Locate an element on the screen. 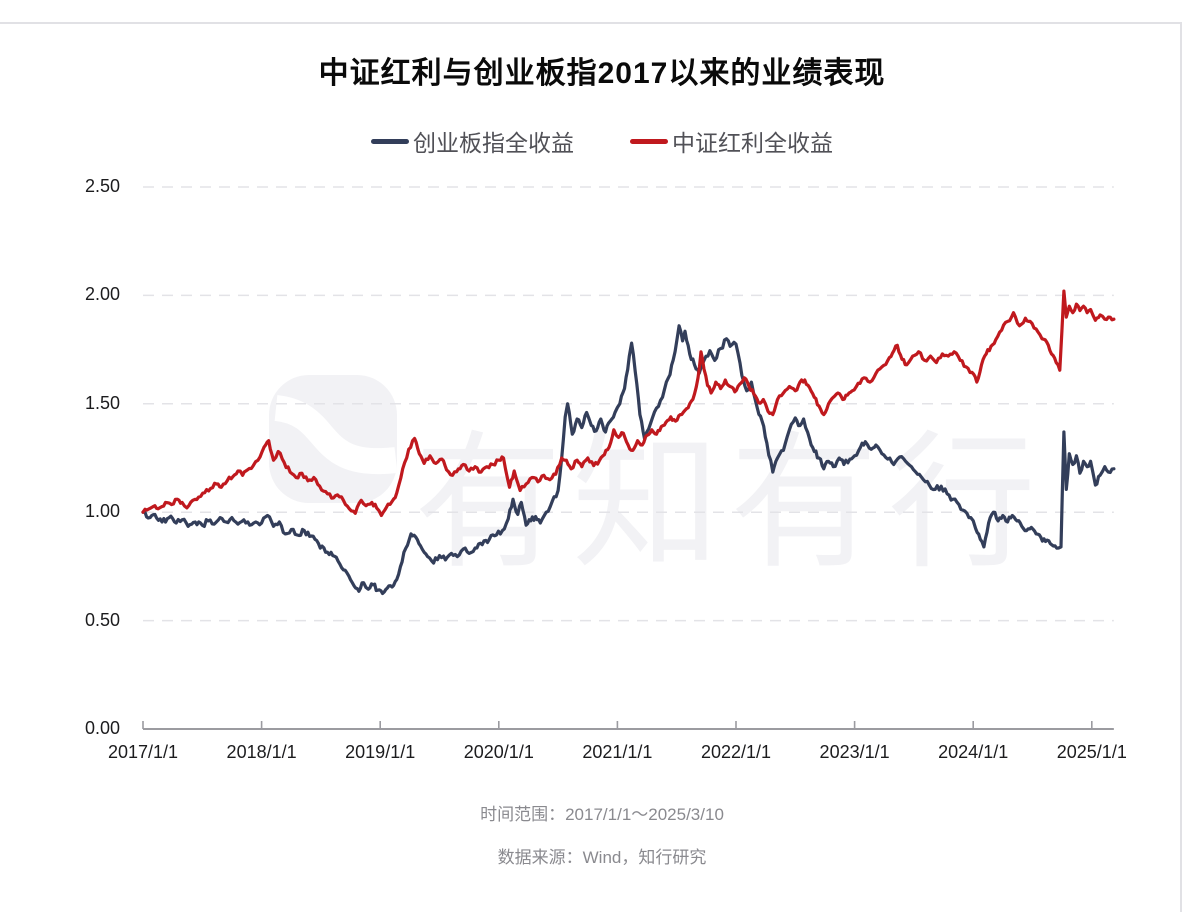 Image resolution: width=1204 pixels, height=912 pixels. x-tick-label: 2020/1/1 is located at coordinates (498, 752).